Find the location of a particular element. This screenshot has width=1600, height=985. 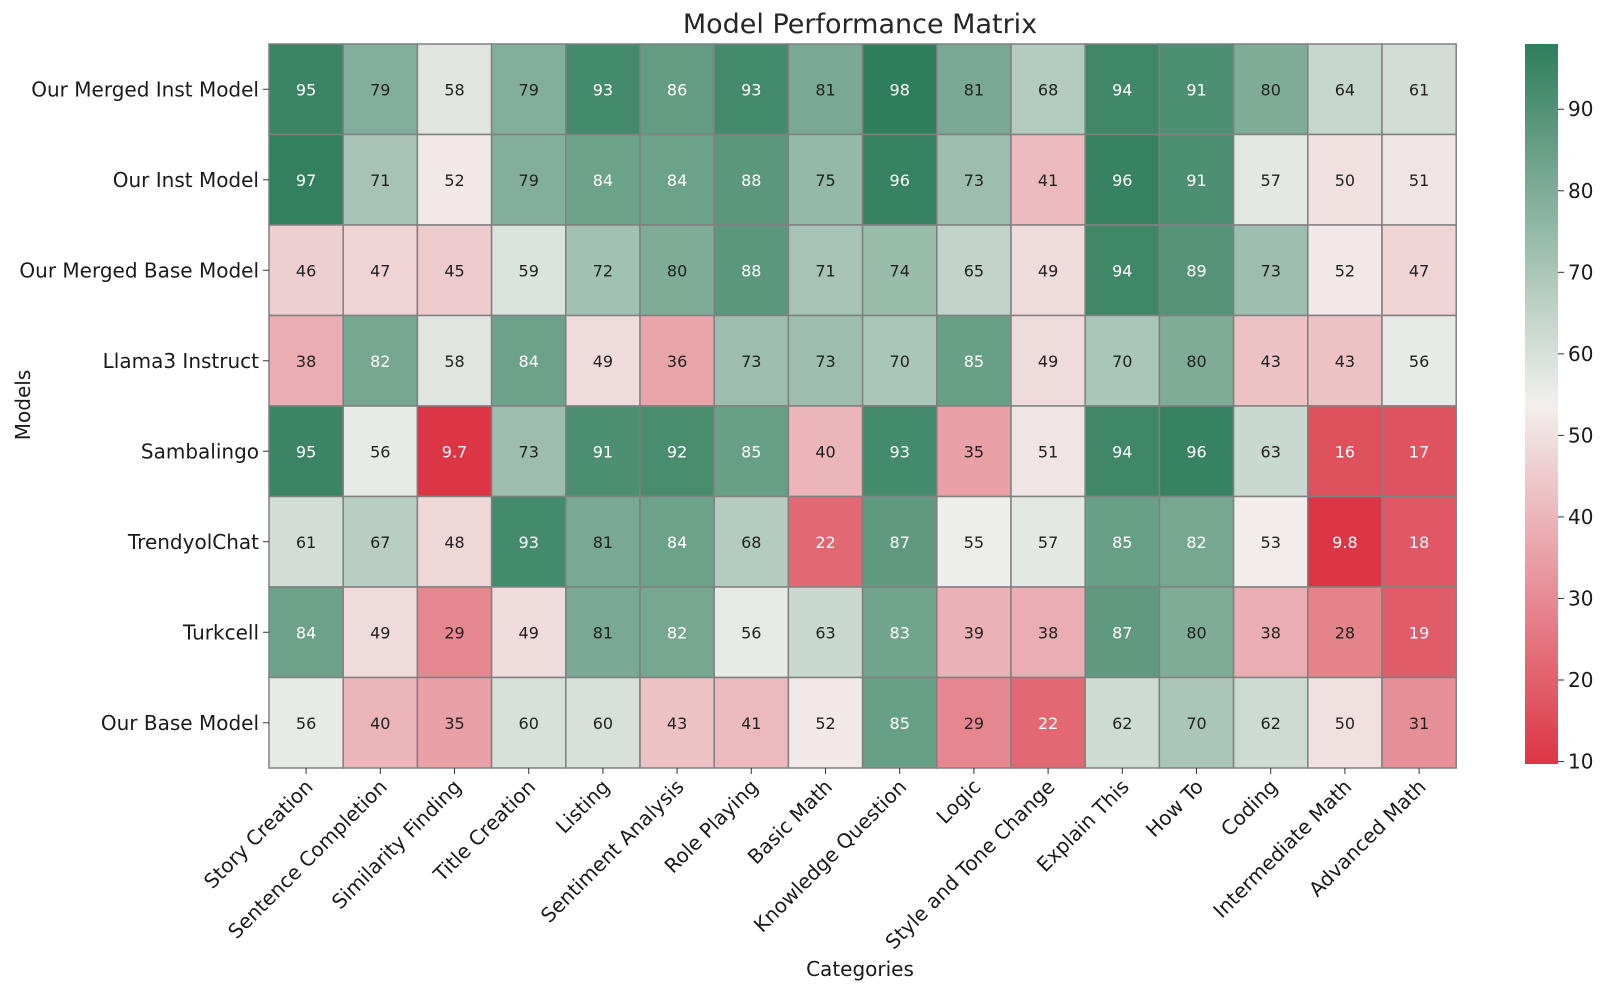

cell-value-label: 56 is located at coordinates (306, 723).